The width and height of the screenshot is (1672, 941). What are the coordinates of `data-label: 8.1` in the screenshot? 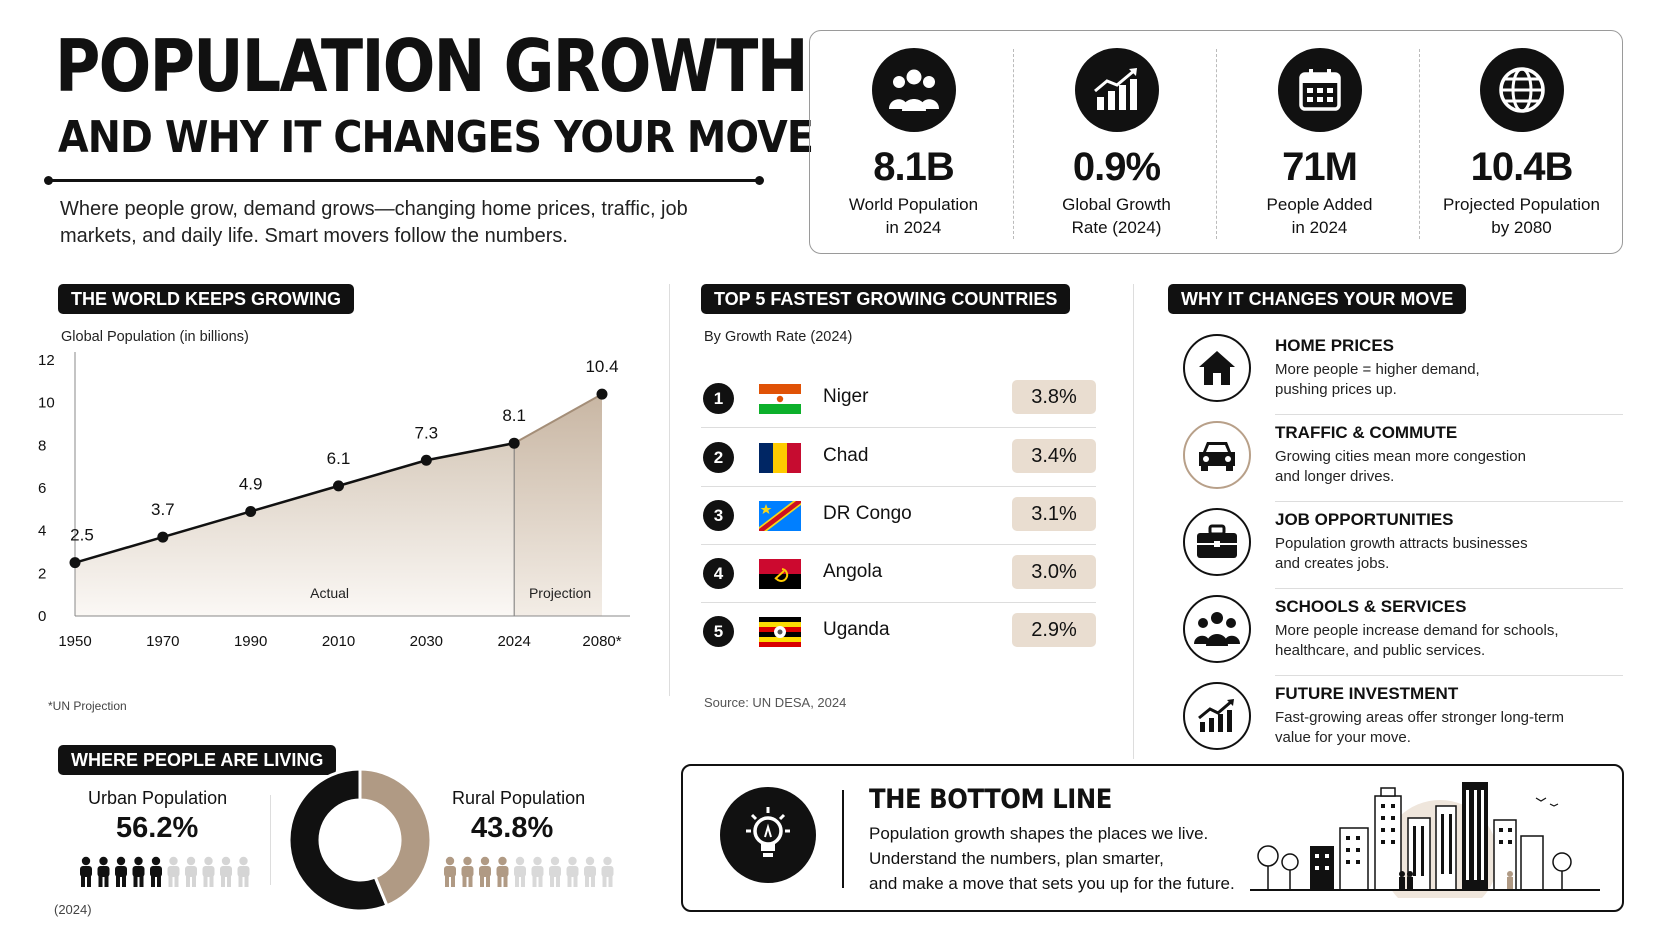 It's located at (514, 415).